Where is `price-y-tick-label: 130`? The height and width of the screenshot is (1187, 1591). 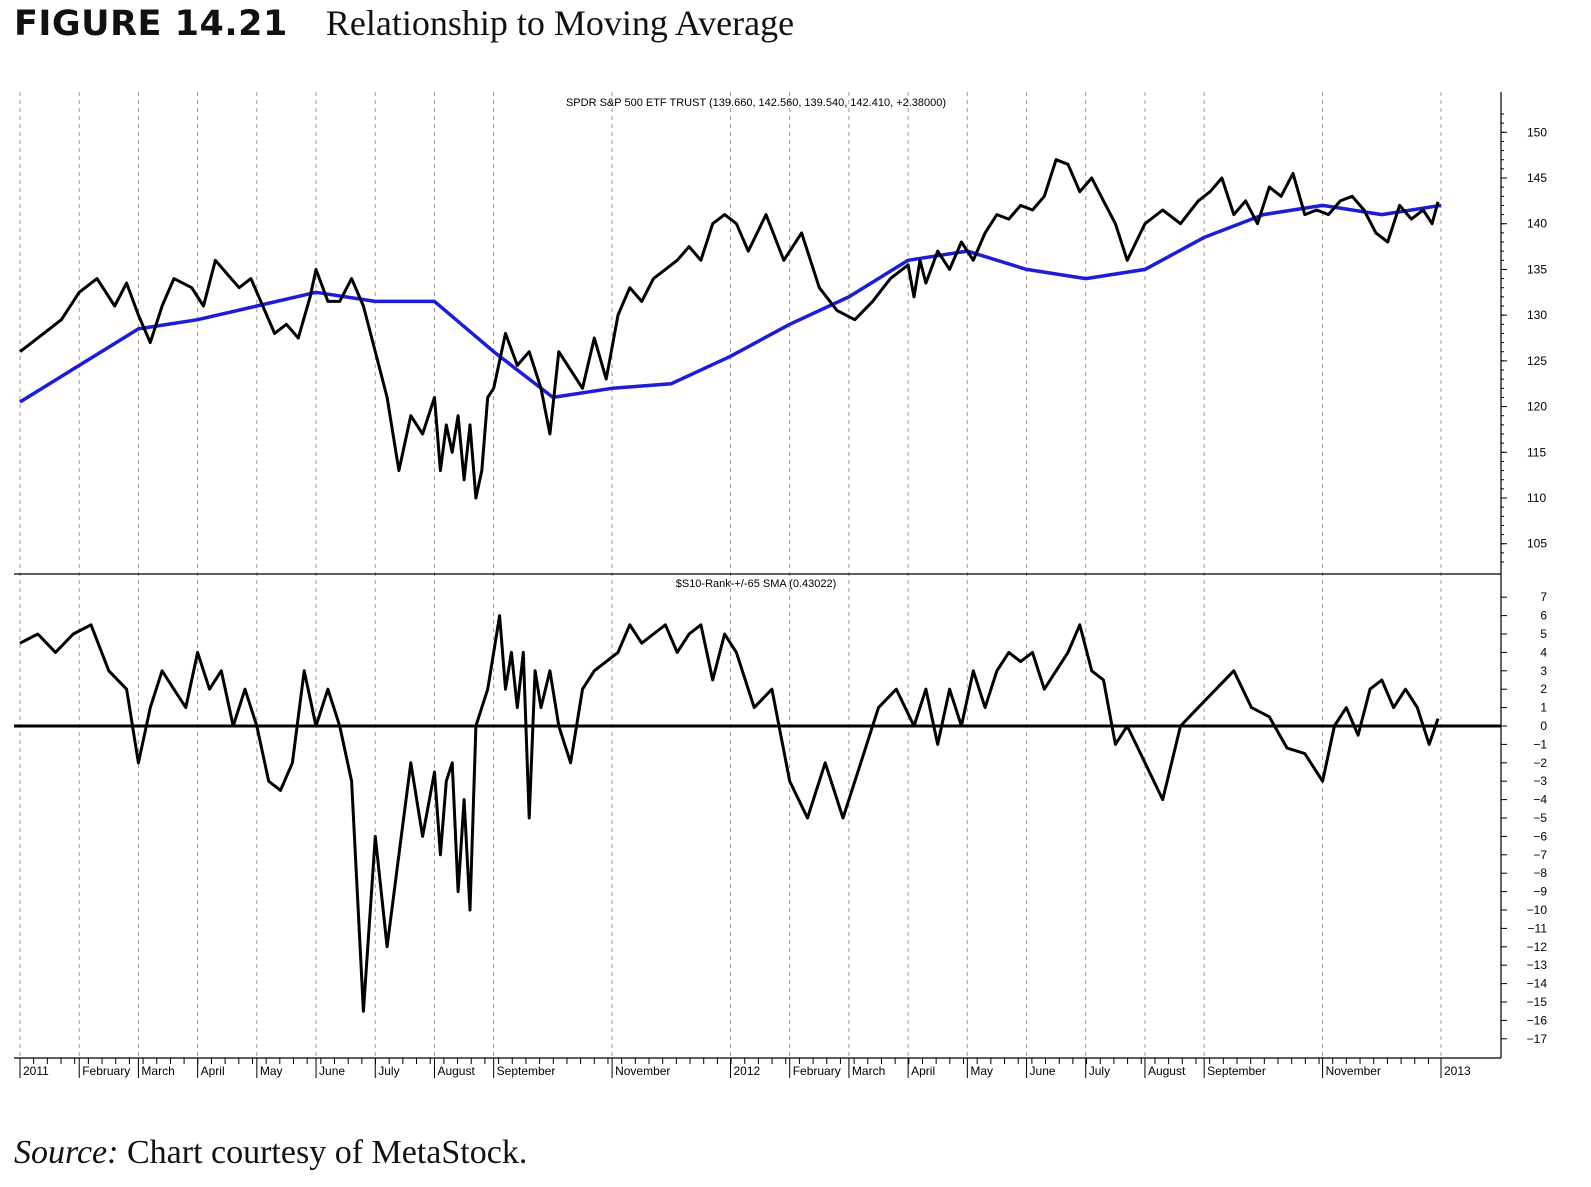
price-y-tick-label: 130 is located at coordinates (1537, 315).